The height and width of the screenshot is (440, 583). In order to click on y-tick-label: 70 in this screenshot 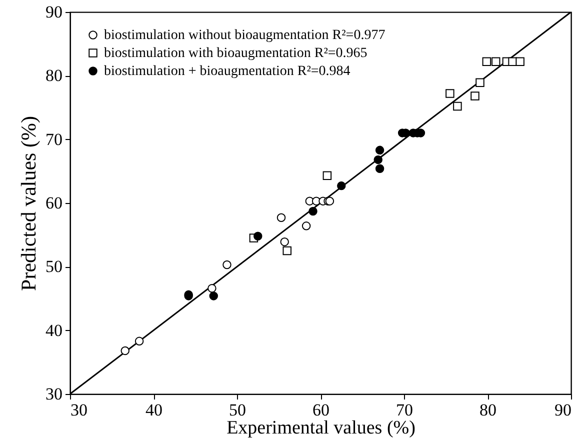, I will do `click(54, 139)`.